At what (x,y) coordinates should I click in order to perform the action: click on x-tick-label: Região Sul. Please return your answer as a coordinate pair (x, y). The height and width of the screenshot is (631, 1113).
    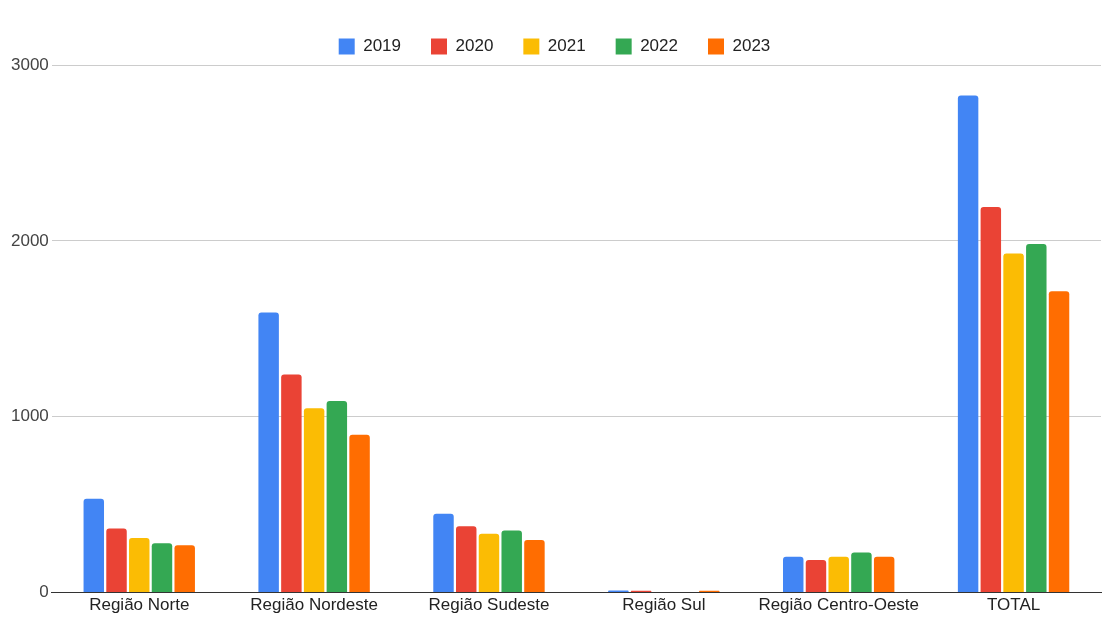
    Looking at the image, I should click on (664, 605).